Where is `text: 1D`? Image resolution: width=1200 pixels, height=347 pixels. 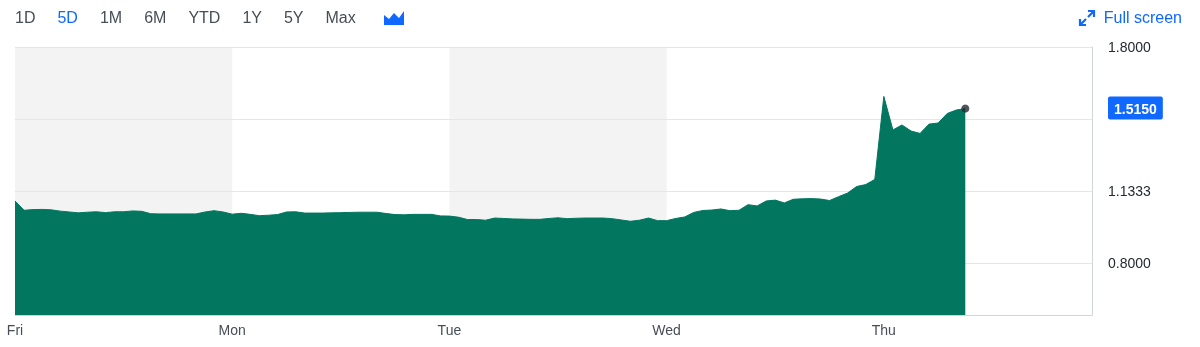
text: 1D is located at coordinates (25, 18).